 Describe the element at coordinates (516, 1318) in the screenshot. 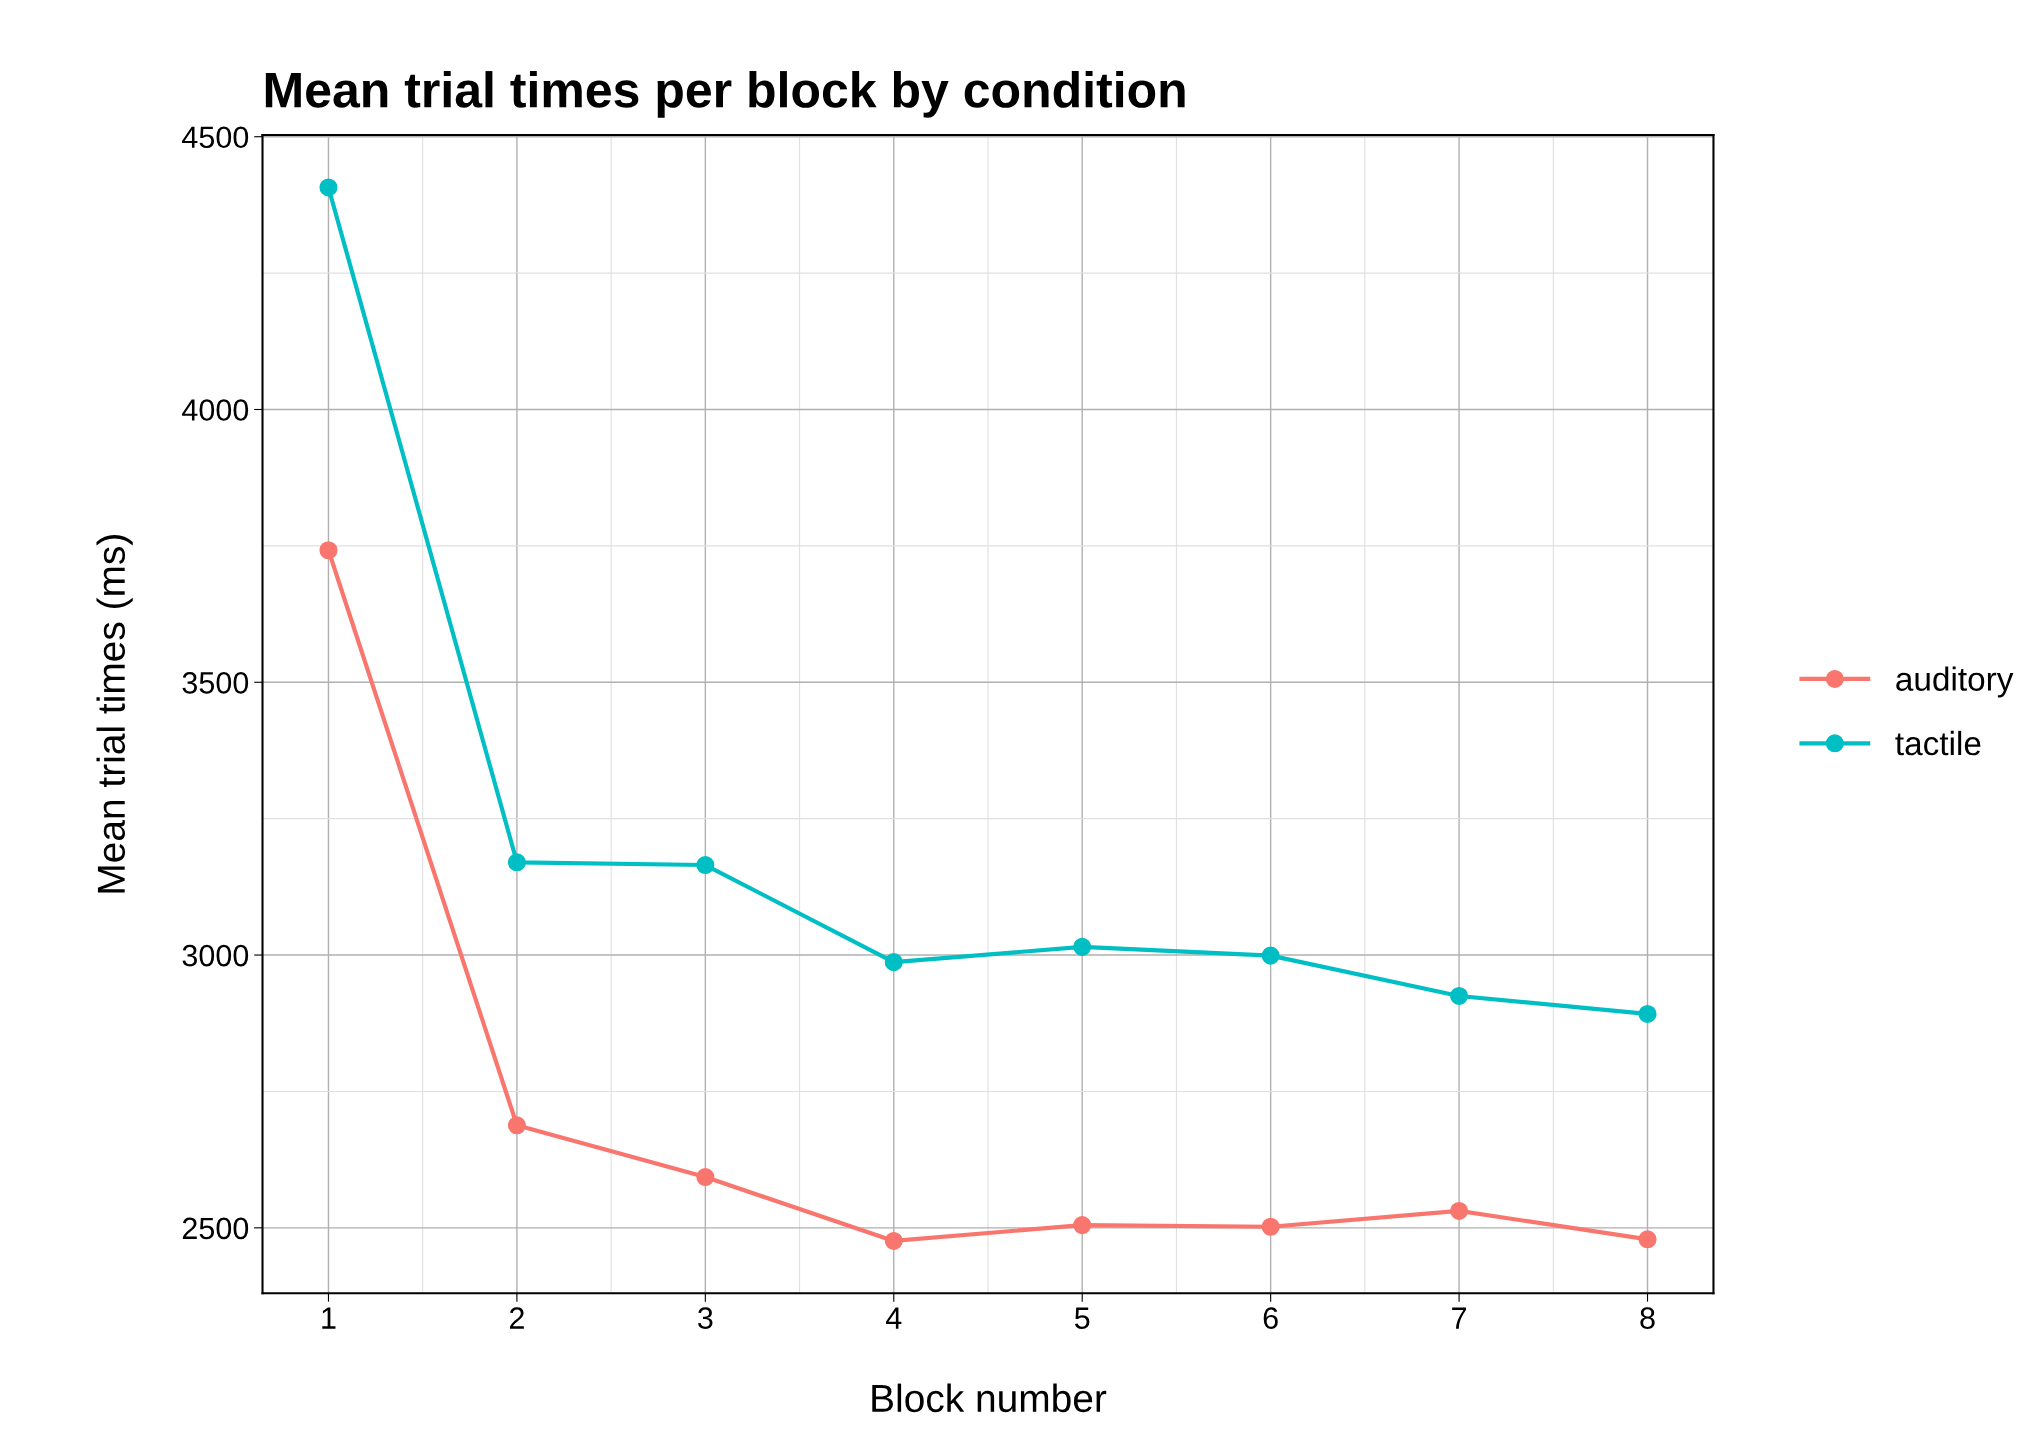

I see `x-tick-label: 2` at that location.